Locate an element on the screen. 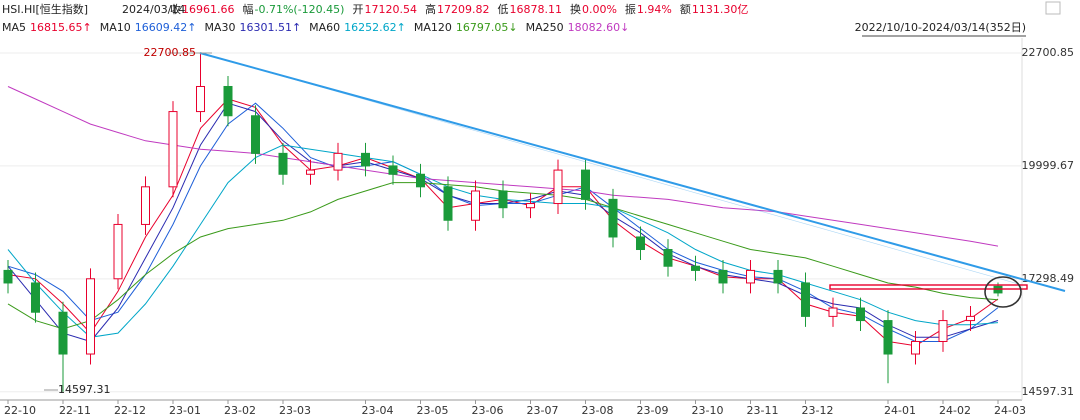 This screenshot has width=1080, height=420. quote-label: 振 is located at coordinates (630, 9).